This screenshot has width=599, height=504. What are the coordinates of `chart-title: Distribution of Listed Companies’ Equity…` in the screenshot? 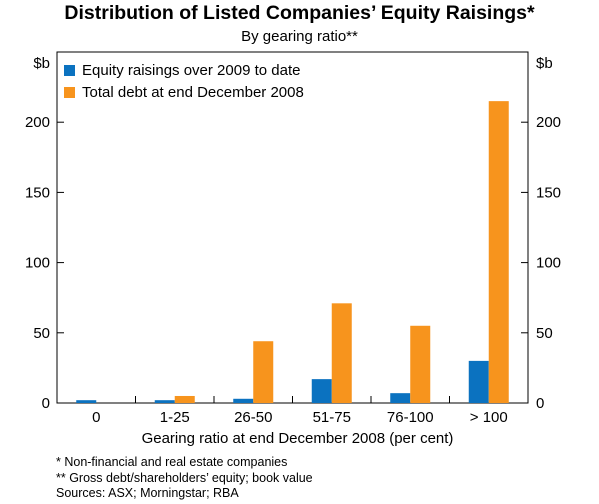 It's located at (299, 13).